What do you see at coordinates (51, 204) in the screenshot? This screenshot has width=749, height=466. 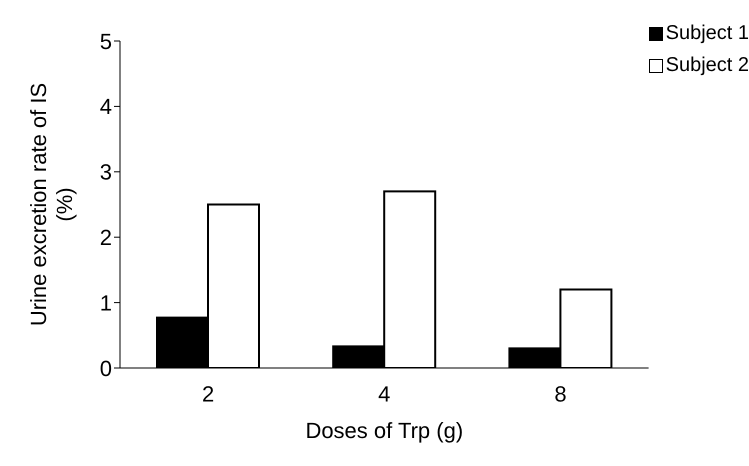 I see `y-axis-title: Urine excretion rate of IS (%)` at bounding box center [51, 204].